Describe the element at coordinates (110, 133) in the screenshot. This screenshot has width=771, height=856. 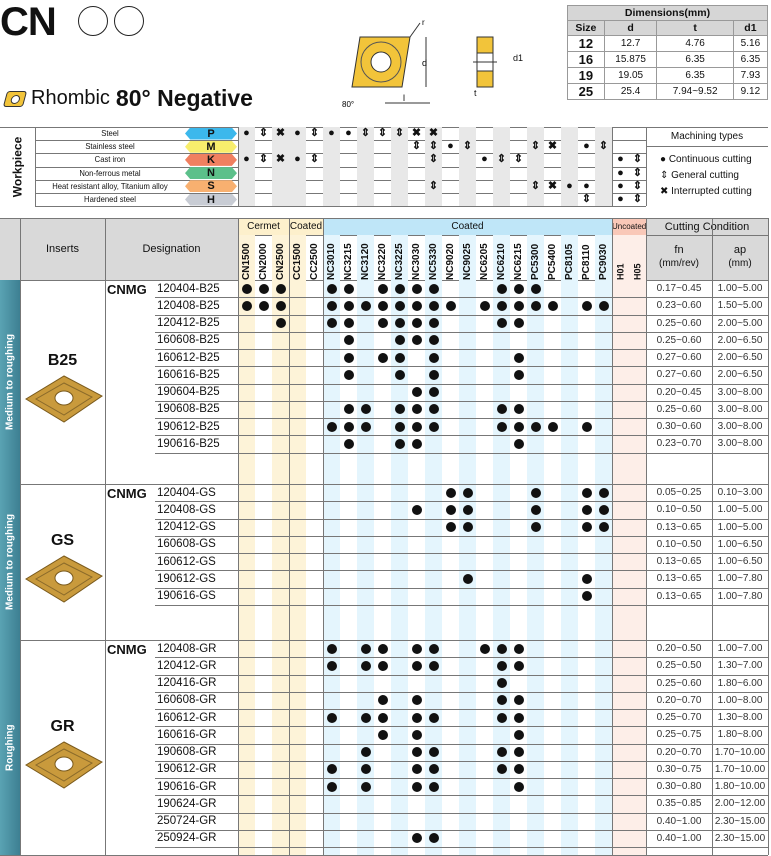
I see `workpiece-material-name: Steel` at that location.